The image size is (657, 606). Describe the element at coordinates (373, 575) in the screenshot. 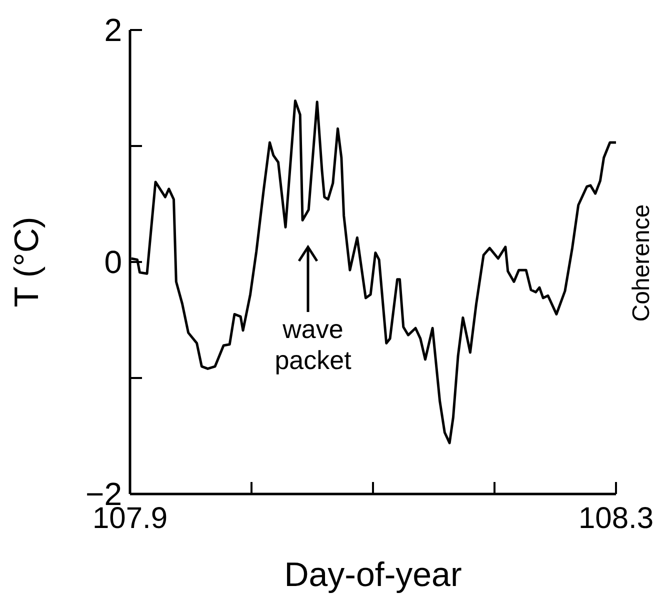

I see `x-axis-title: Day-of-year` at that location.